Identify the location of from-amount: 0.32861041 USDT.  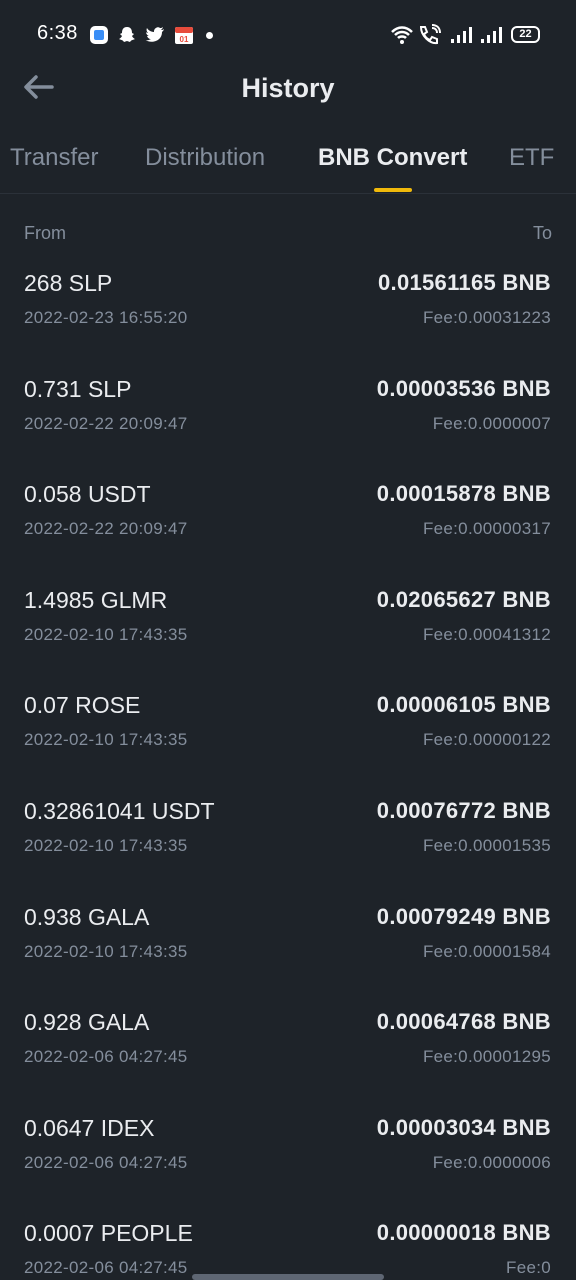
(119, 810).